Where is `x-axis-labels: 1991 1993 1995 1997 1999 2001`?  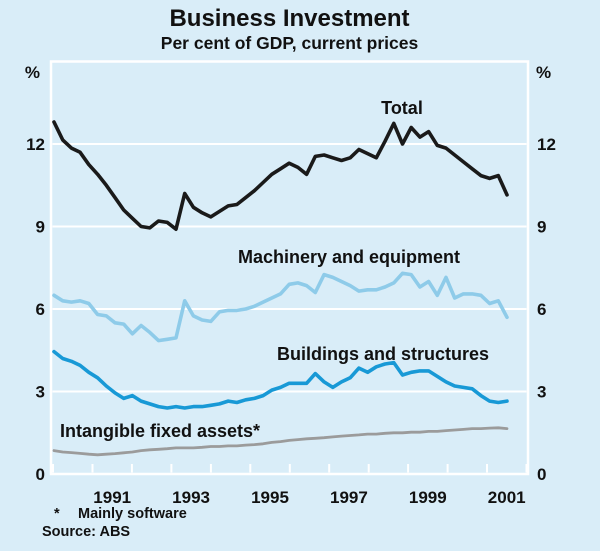
x-axis-labels: 1991 1993 1995 1997 1999 2001 is located at coordinates (309, 497).